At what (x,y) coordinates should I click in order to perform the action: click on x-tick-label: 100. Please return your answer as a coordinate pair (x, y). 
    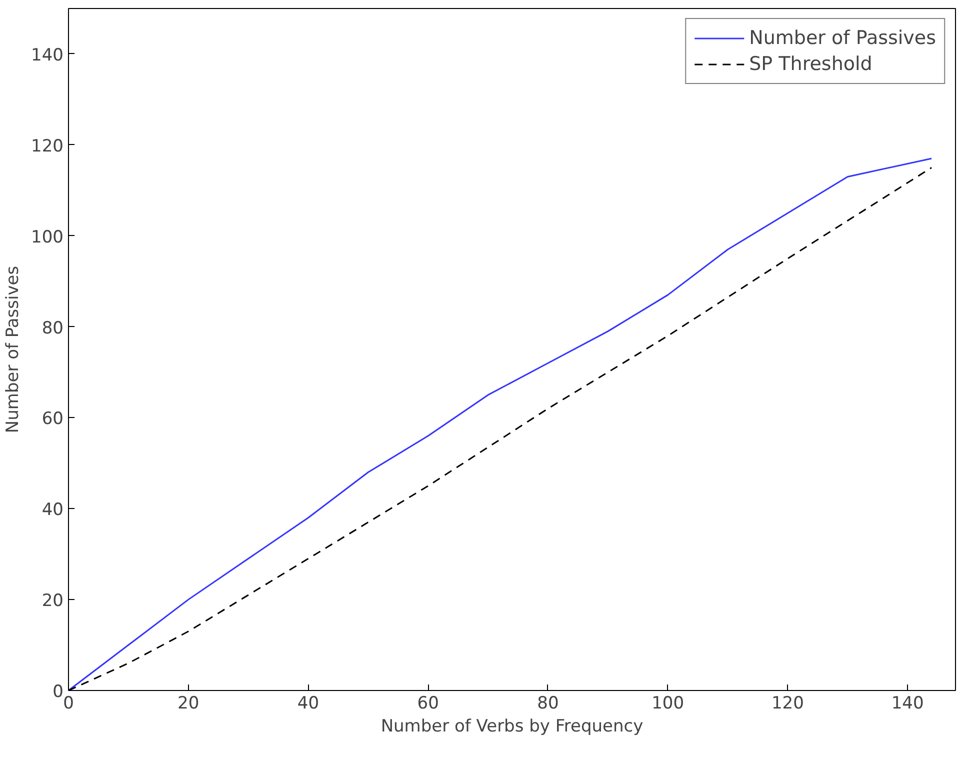
    Looking at the image, I should click on (668, 704).